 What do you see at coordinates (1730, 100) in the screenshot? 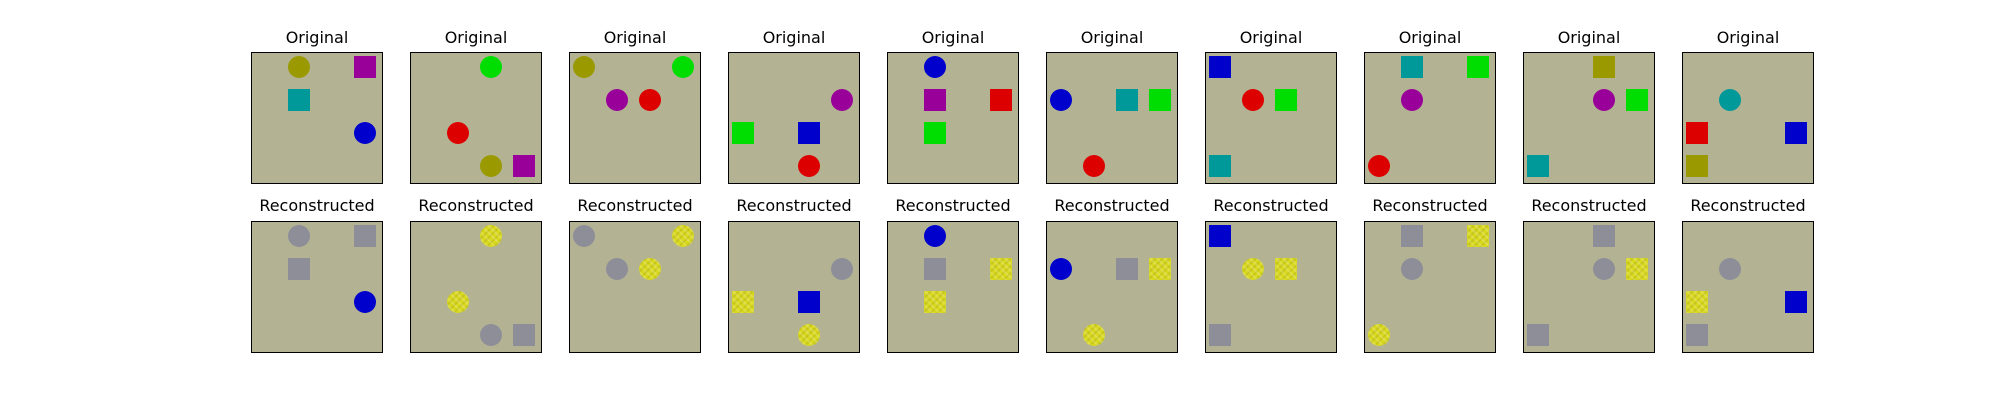
I see `teal-circle` at bounding box center [1730, 100].